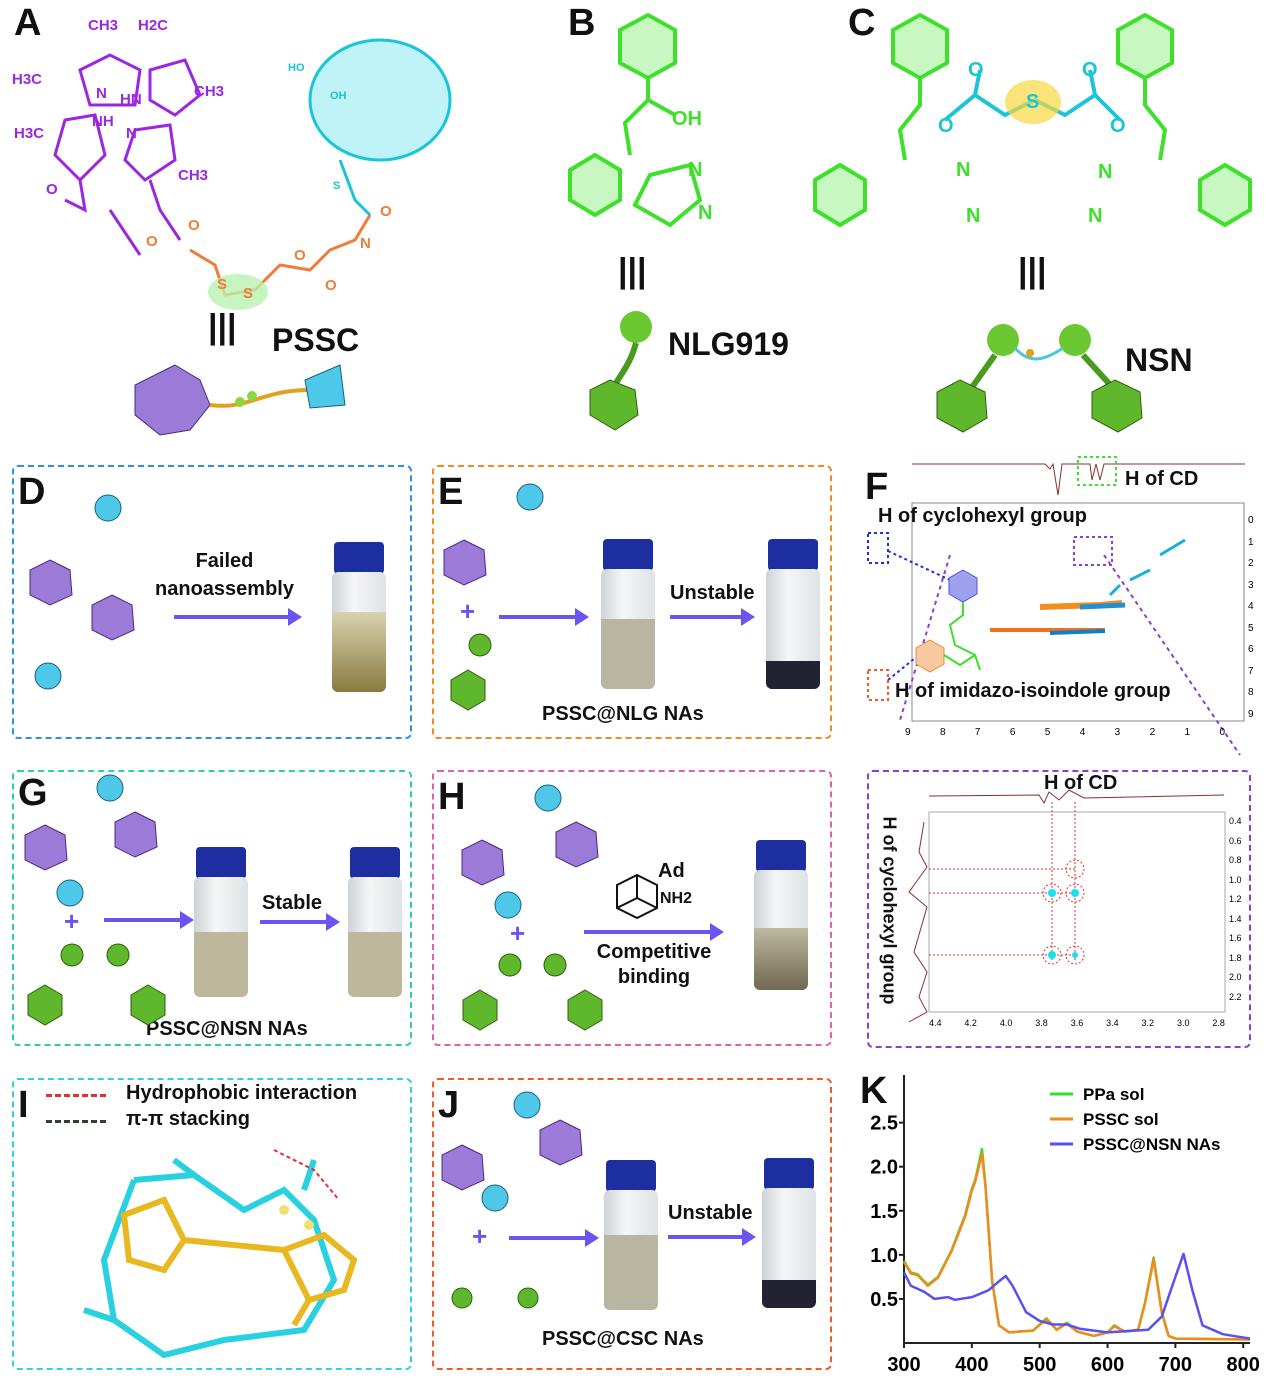 The image size is (1266, 1383). What do you see at coordinates (131, 99) in the screenshot?
I see `atom-label: HN` at bounding box center [131, 99].